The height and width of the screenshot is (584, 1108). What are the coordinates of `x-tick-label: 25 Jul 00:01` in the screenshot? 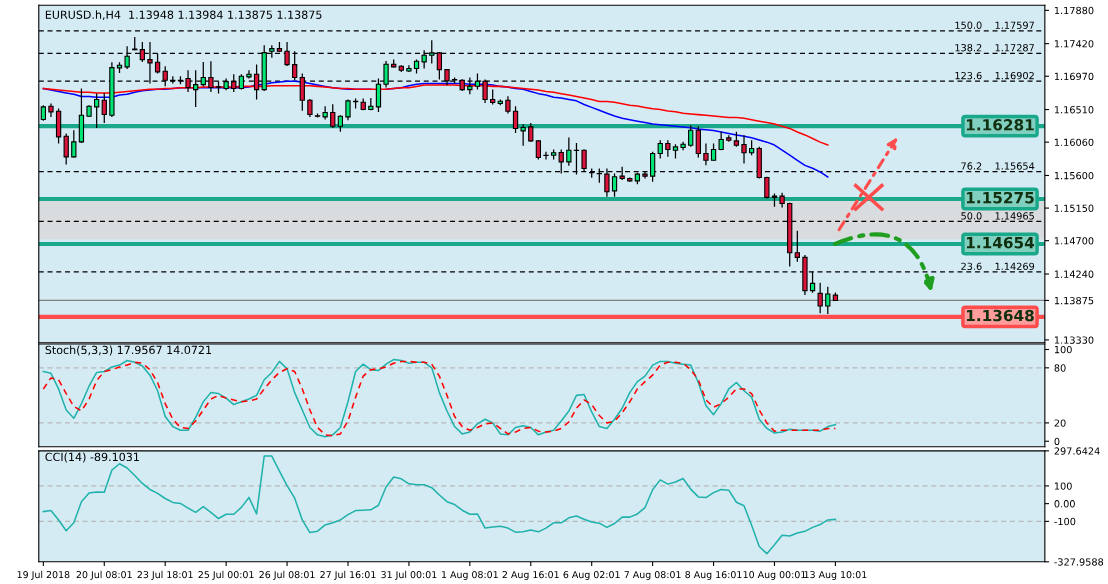 It's located at (226, 575).